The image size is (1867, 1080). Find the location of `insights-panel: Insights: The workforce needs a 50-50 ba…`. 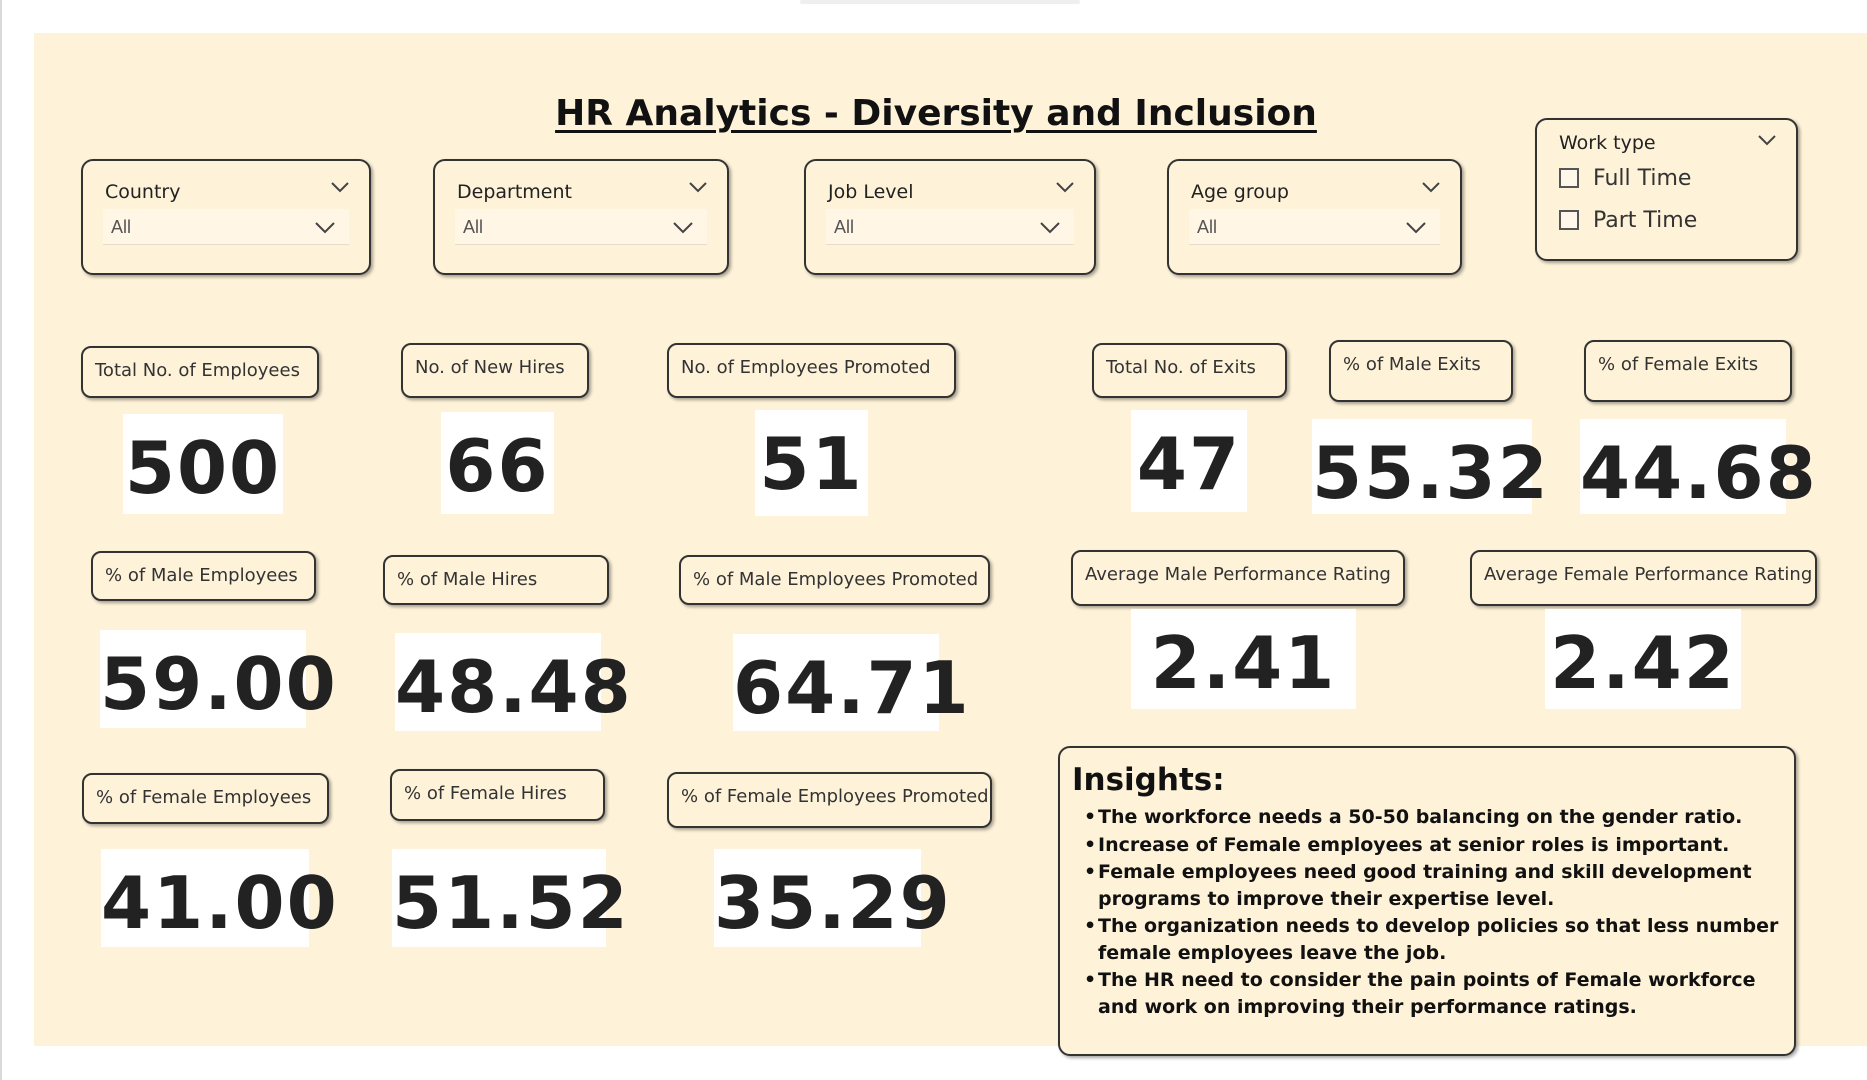

insights-panel: Insights: The workforce needs a 50-50 ba… is located at coordinates (1427, 901).